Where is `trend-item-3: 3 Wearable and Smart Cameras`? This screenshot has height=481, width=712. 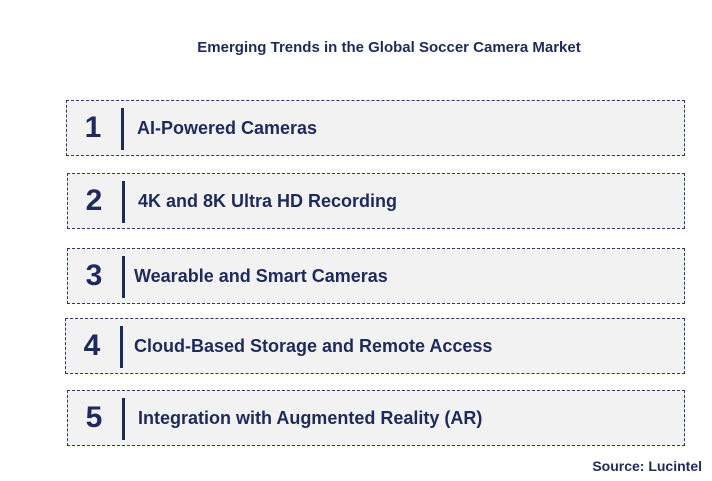 trend-item-3: 3 Wearable and Smart Cameras is located at coordinates (376, 276).